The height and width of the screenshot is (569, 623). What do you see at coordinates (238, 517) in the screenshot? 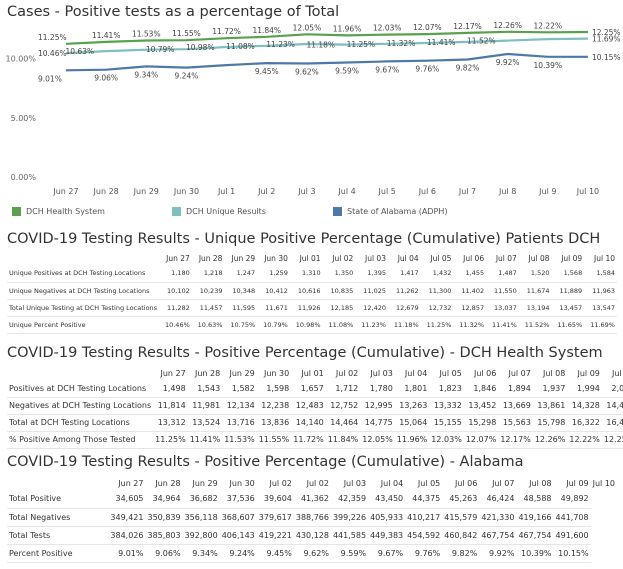
I see `table-cell: 368,607` at bounding box center [238, 517].